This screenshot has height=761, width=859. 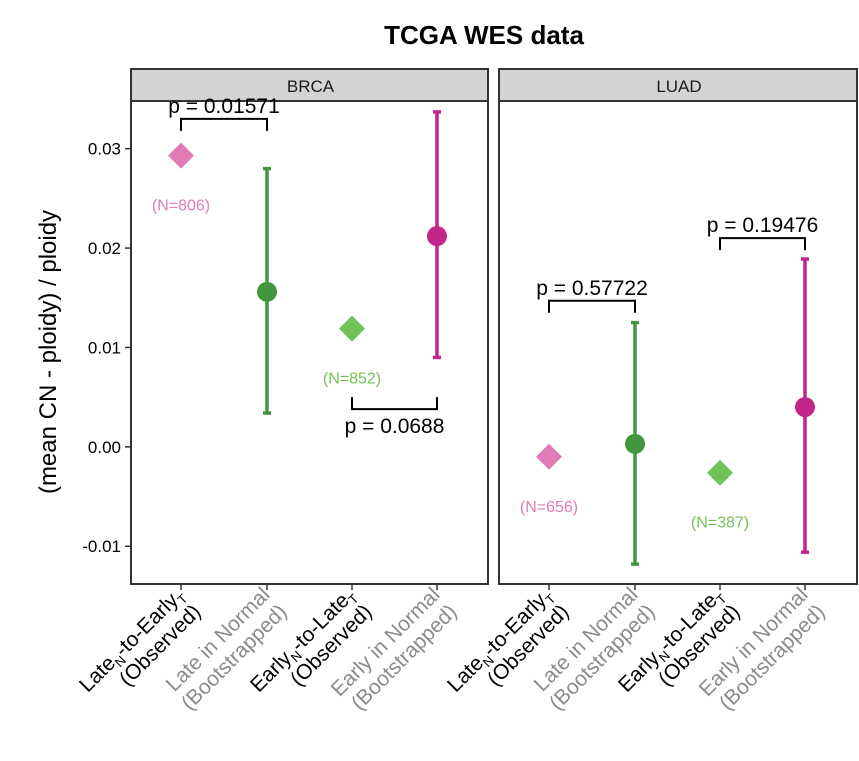 What do you see at coordinates (48, 352) in the screenshot?
I see `y-axis-label: (mean CN - ploidy) / ploidy` at bounding box center [48, 352].